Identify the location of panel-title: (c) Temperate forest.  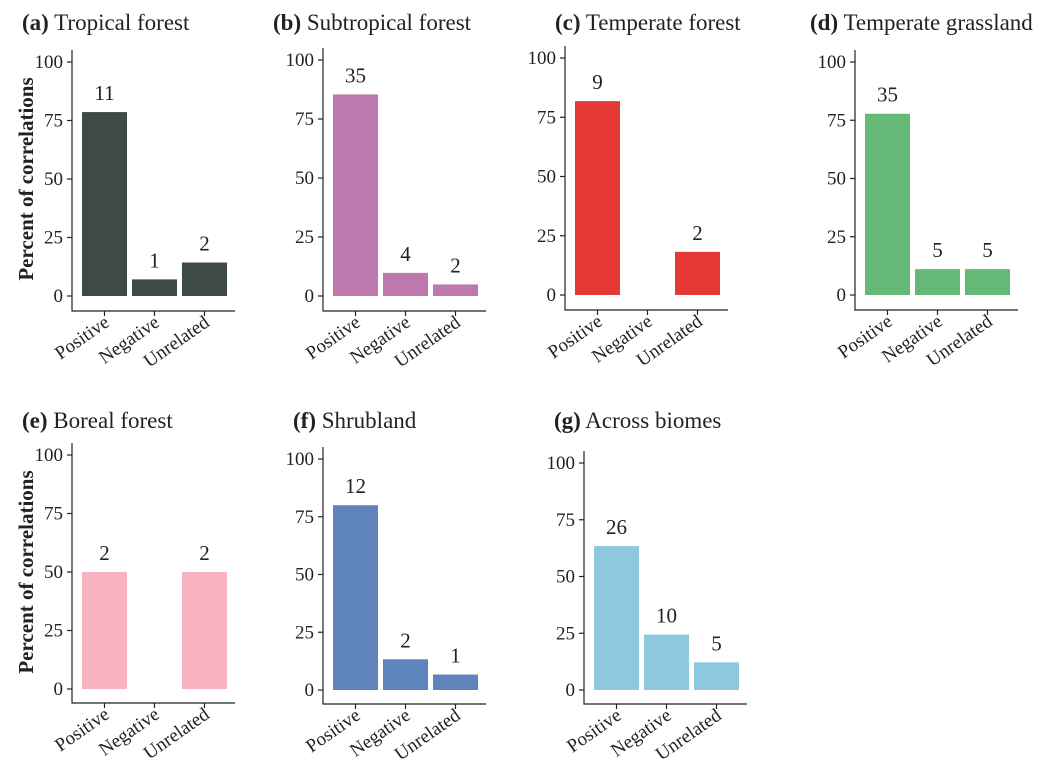
(648, 22).